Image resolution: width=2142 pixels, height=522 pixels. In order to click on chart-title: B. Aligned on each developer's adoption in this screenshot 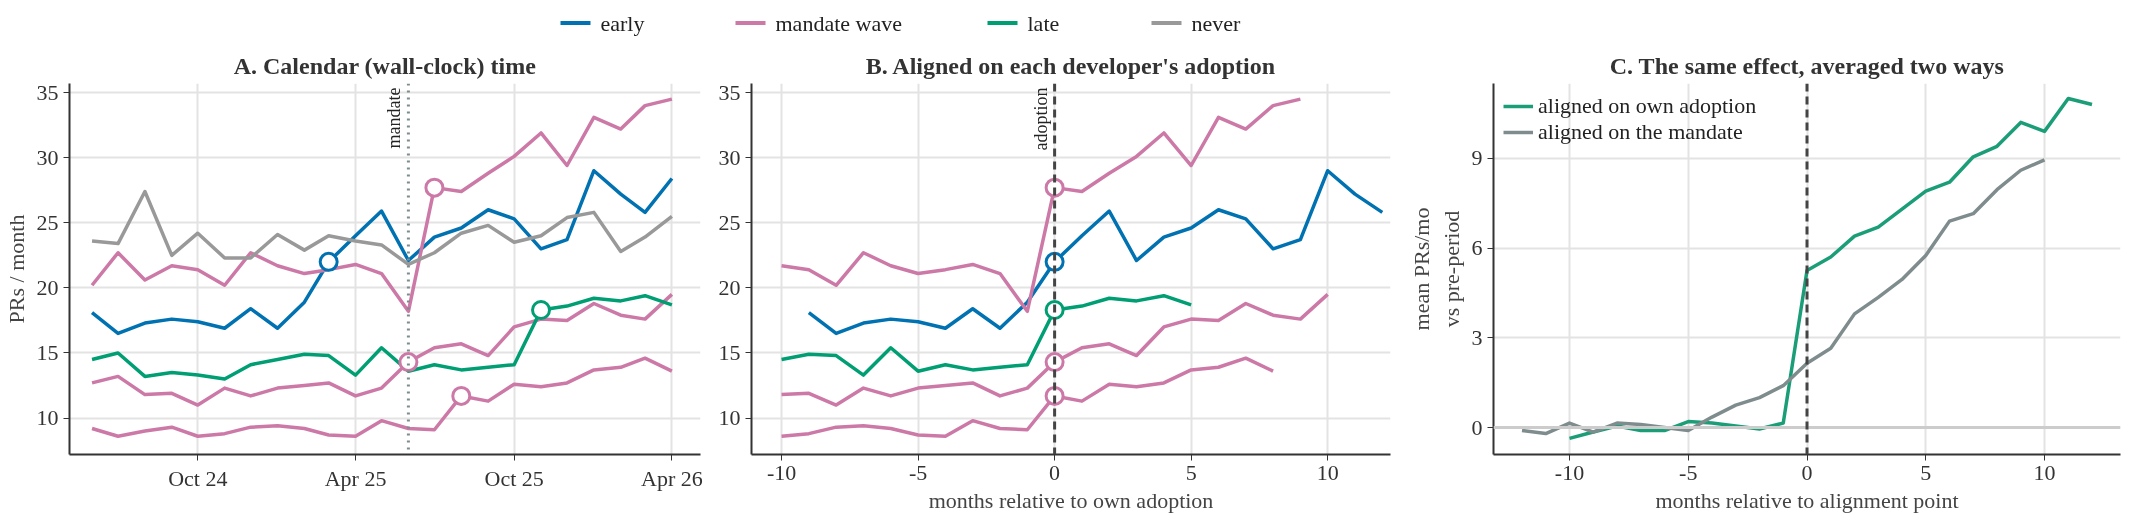, I will do `click(1070, 65)`.